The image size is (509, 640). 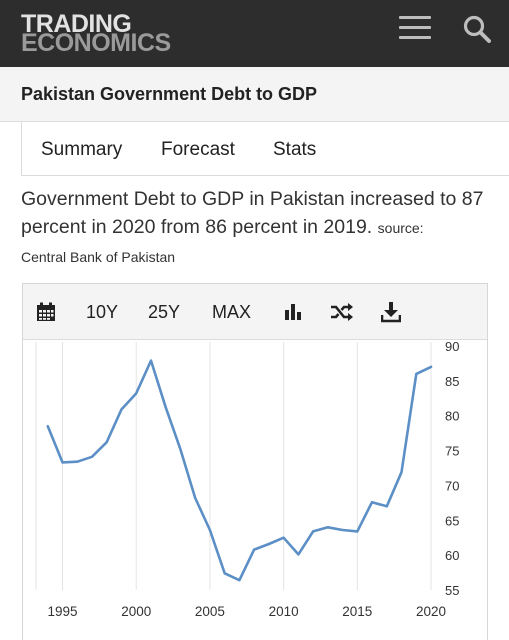 I want to click on y-tick-label: 70, so click(x=452, y=485).